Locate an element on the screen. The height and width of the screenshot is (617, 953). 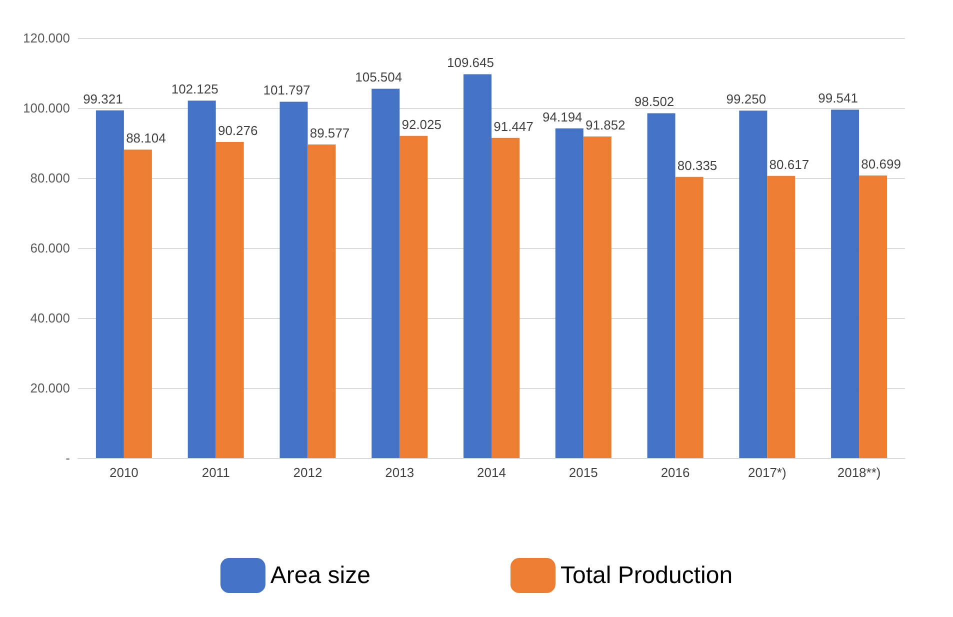
x-tick-label: 2012 is located at coordinates (307, 472).